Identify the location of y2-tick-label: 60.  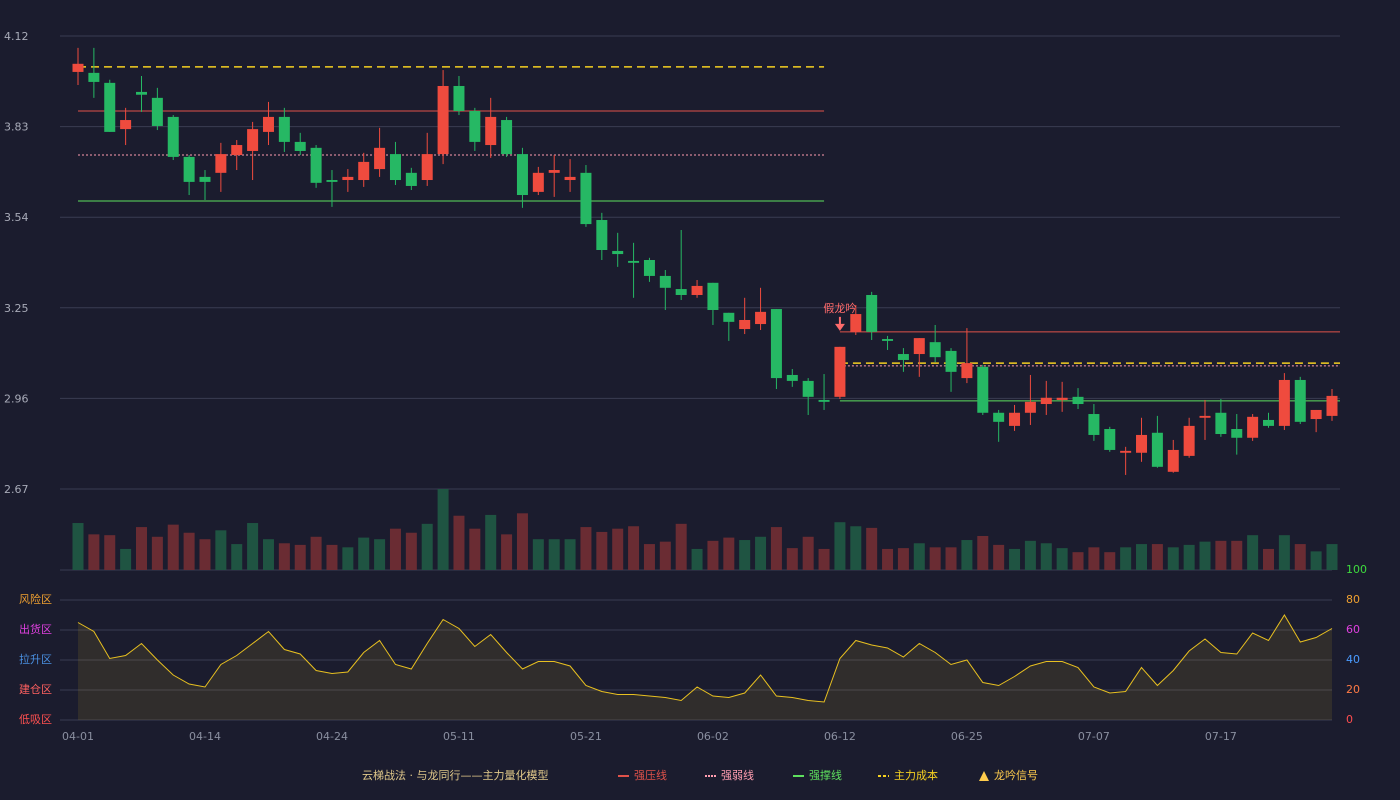
(1353, 629).